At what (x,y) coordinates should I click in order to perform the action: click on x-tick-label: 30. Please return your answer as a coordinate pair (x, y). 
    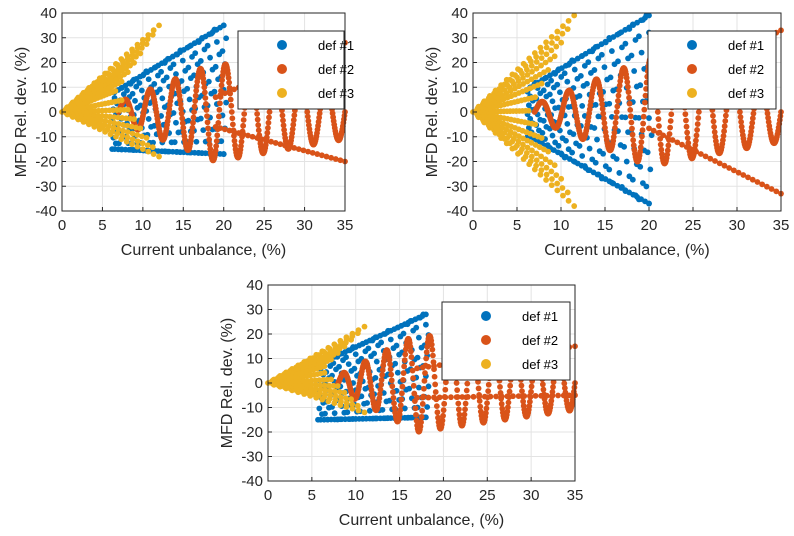
    Looking at the image, I should click on (531, 495).